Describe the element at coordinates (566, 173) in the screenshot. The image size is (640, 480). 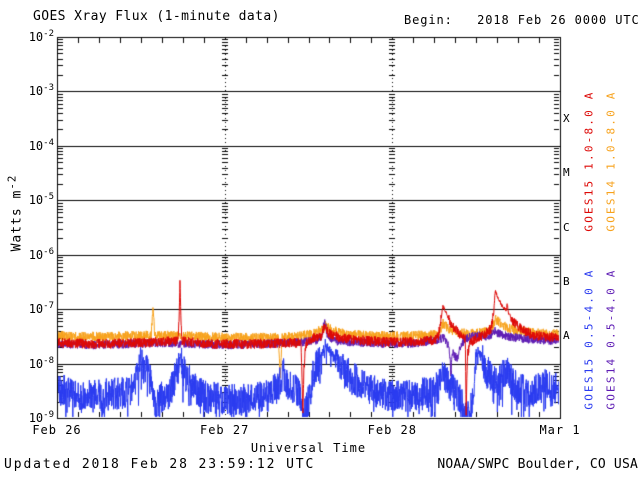
I see `flare-class-letter: M` at that location.